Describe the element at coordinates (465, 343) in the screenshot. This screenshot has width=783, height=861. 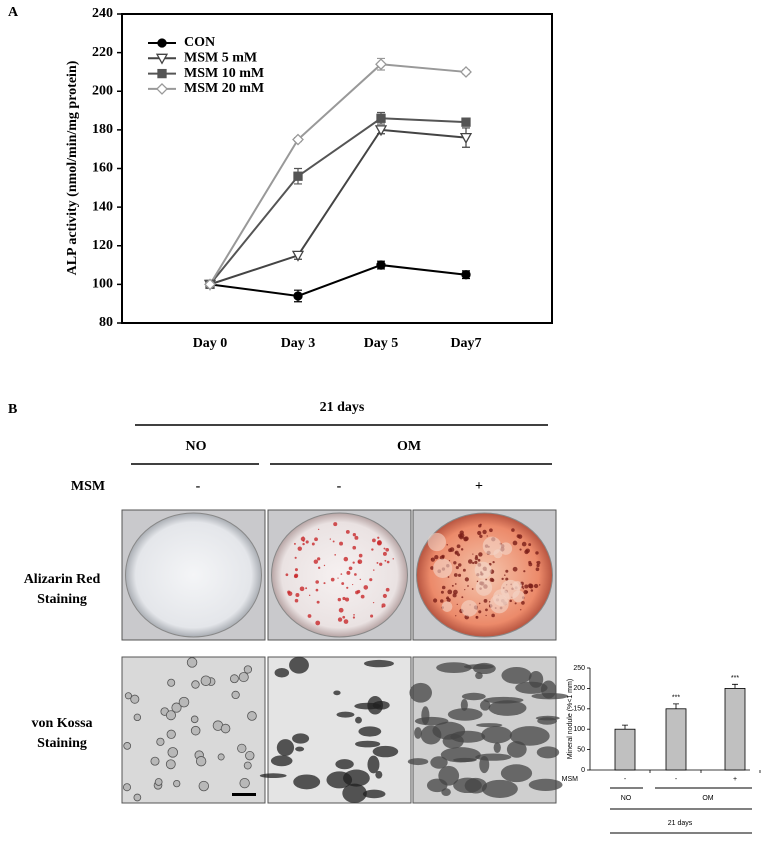
I see `x-tick-label: Day7` at that location.